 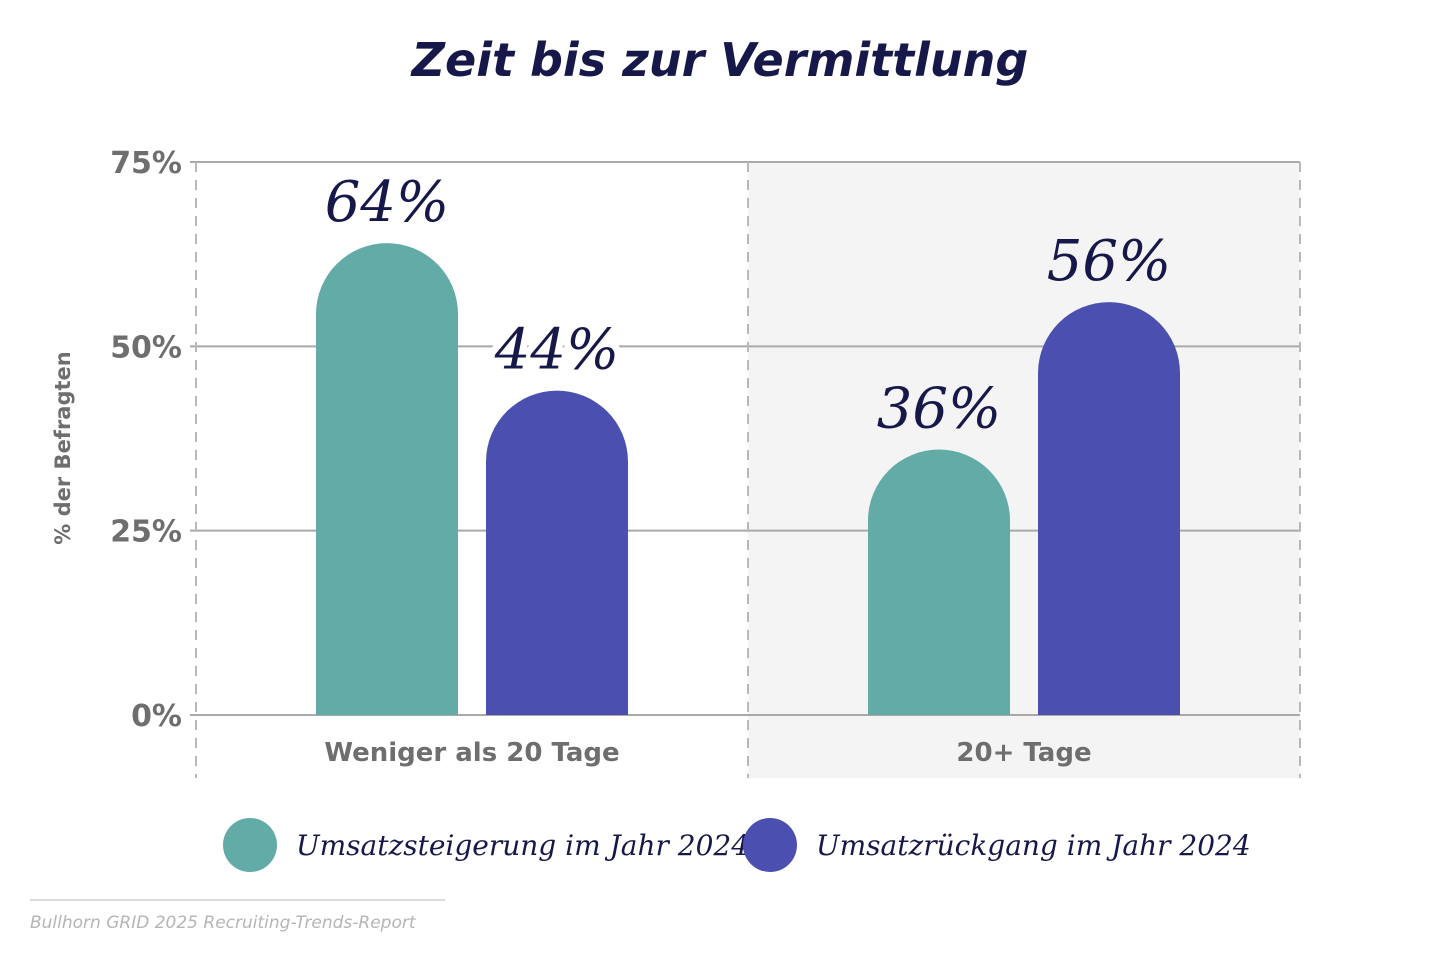 What do you see at coordinates (156, 716) in the screenshot?
I see `y-tick-label-0: 0%` at bounding box center [156, 716].